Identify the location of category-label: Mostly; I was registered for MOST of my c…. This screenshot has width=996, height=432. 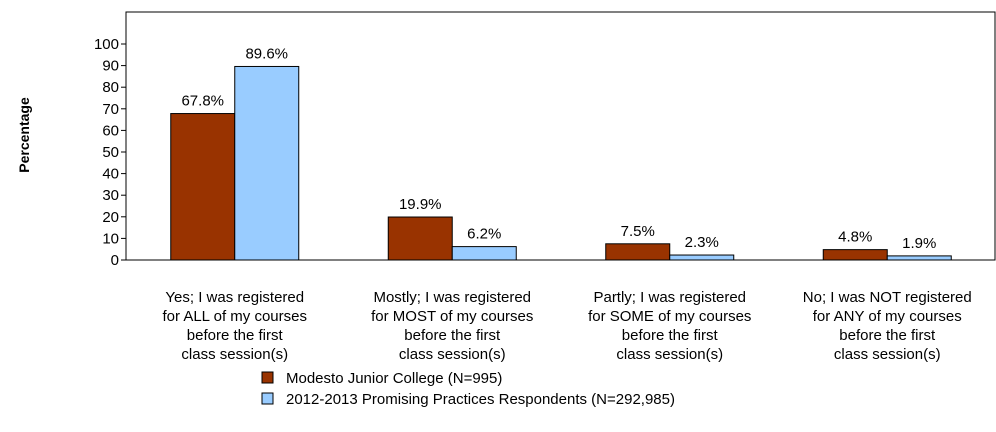
(452, 326).